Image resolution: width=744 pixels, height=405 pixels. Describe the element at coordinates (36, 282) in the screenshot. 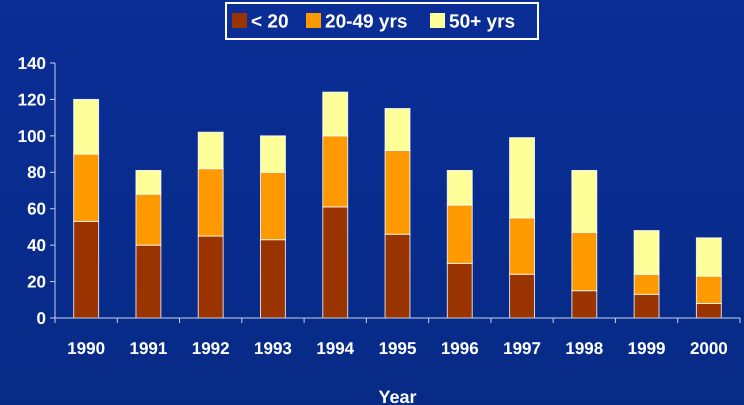

I see `y-tick-label: 20` at that location.